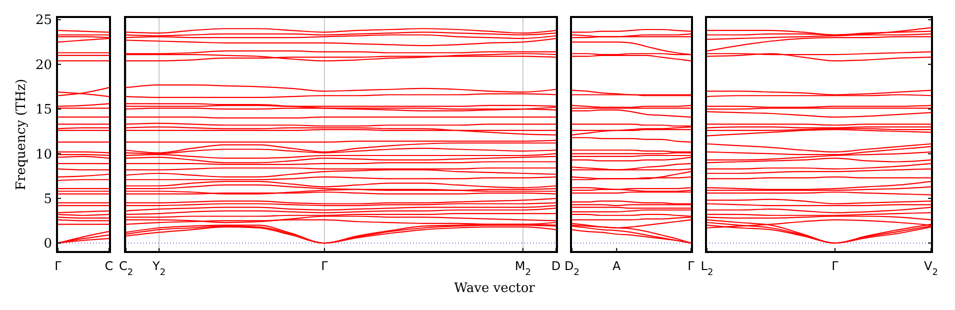  What do you see at coordinates (707, 268) in the screenshot?
I see `x-tick-label: L$_{2}$` at bounding box center [707, 268].